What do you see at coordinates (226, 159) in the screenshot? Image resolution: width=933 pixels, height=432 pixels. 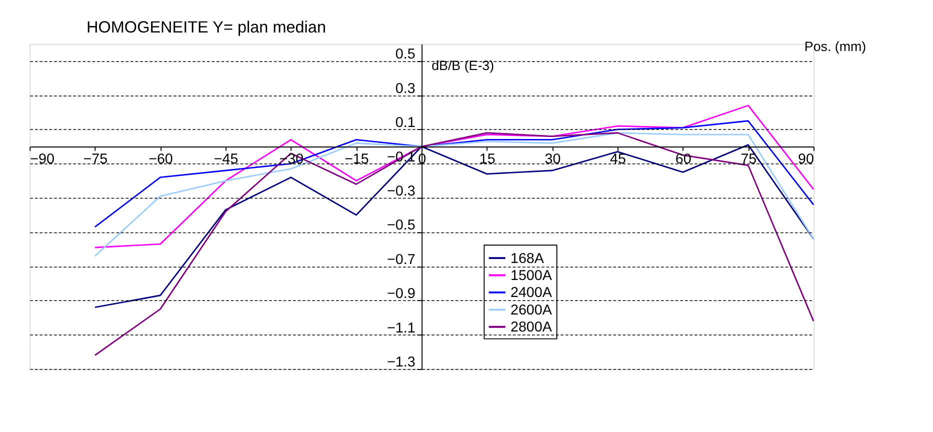 I see `x-tick-label: −45` at bounding box center [226, 159].